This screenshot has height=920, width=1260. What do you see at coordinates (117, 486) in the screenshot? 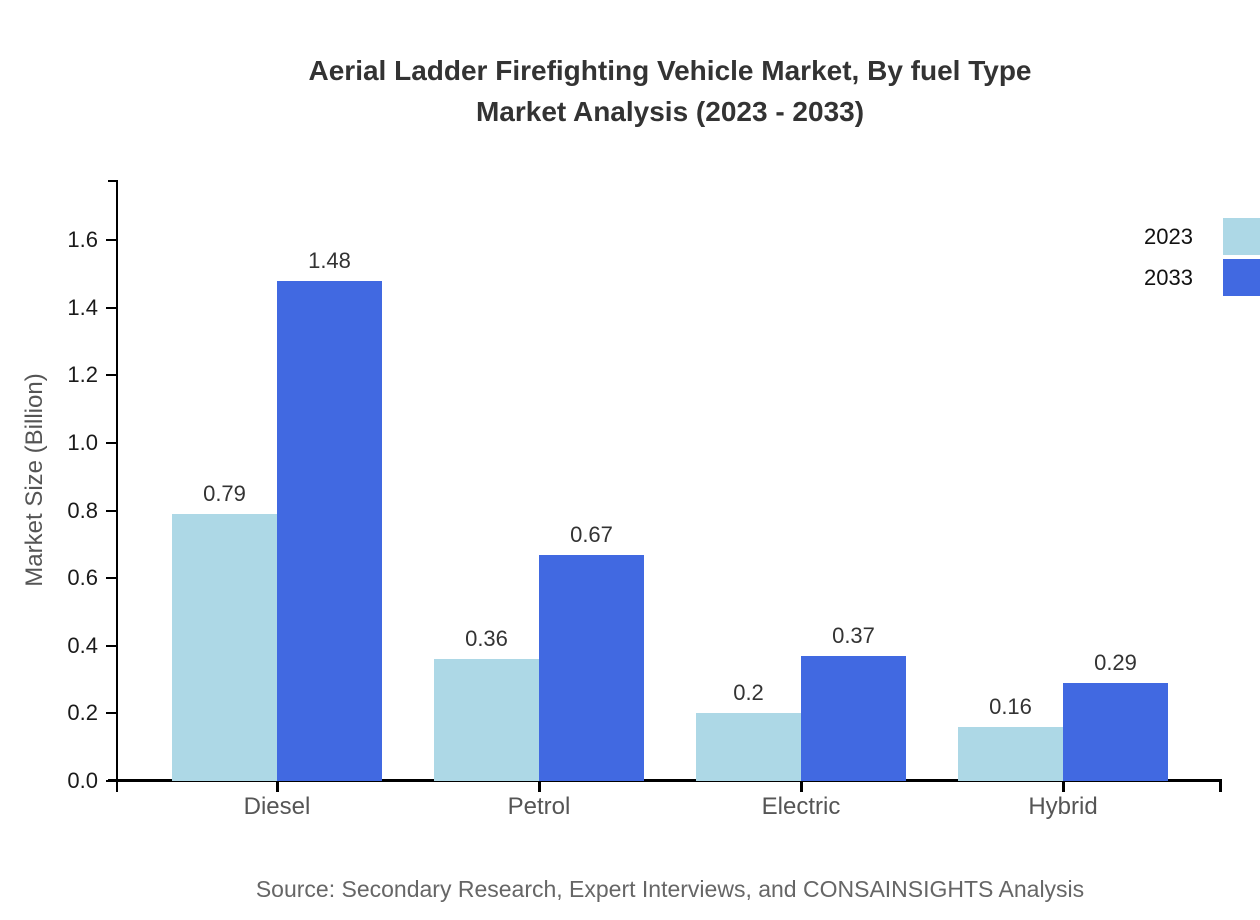
I see `y-axis-line` at bounding box center [117, 486].